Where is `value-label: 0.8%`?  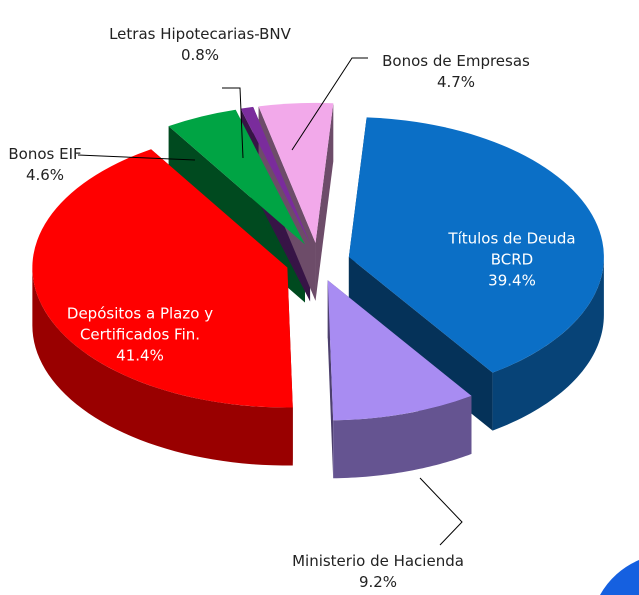 value-label: 0.8% is located at coordinates (200, 55).